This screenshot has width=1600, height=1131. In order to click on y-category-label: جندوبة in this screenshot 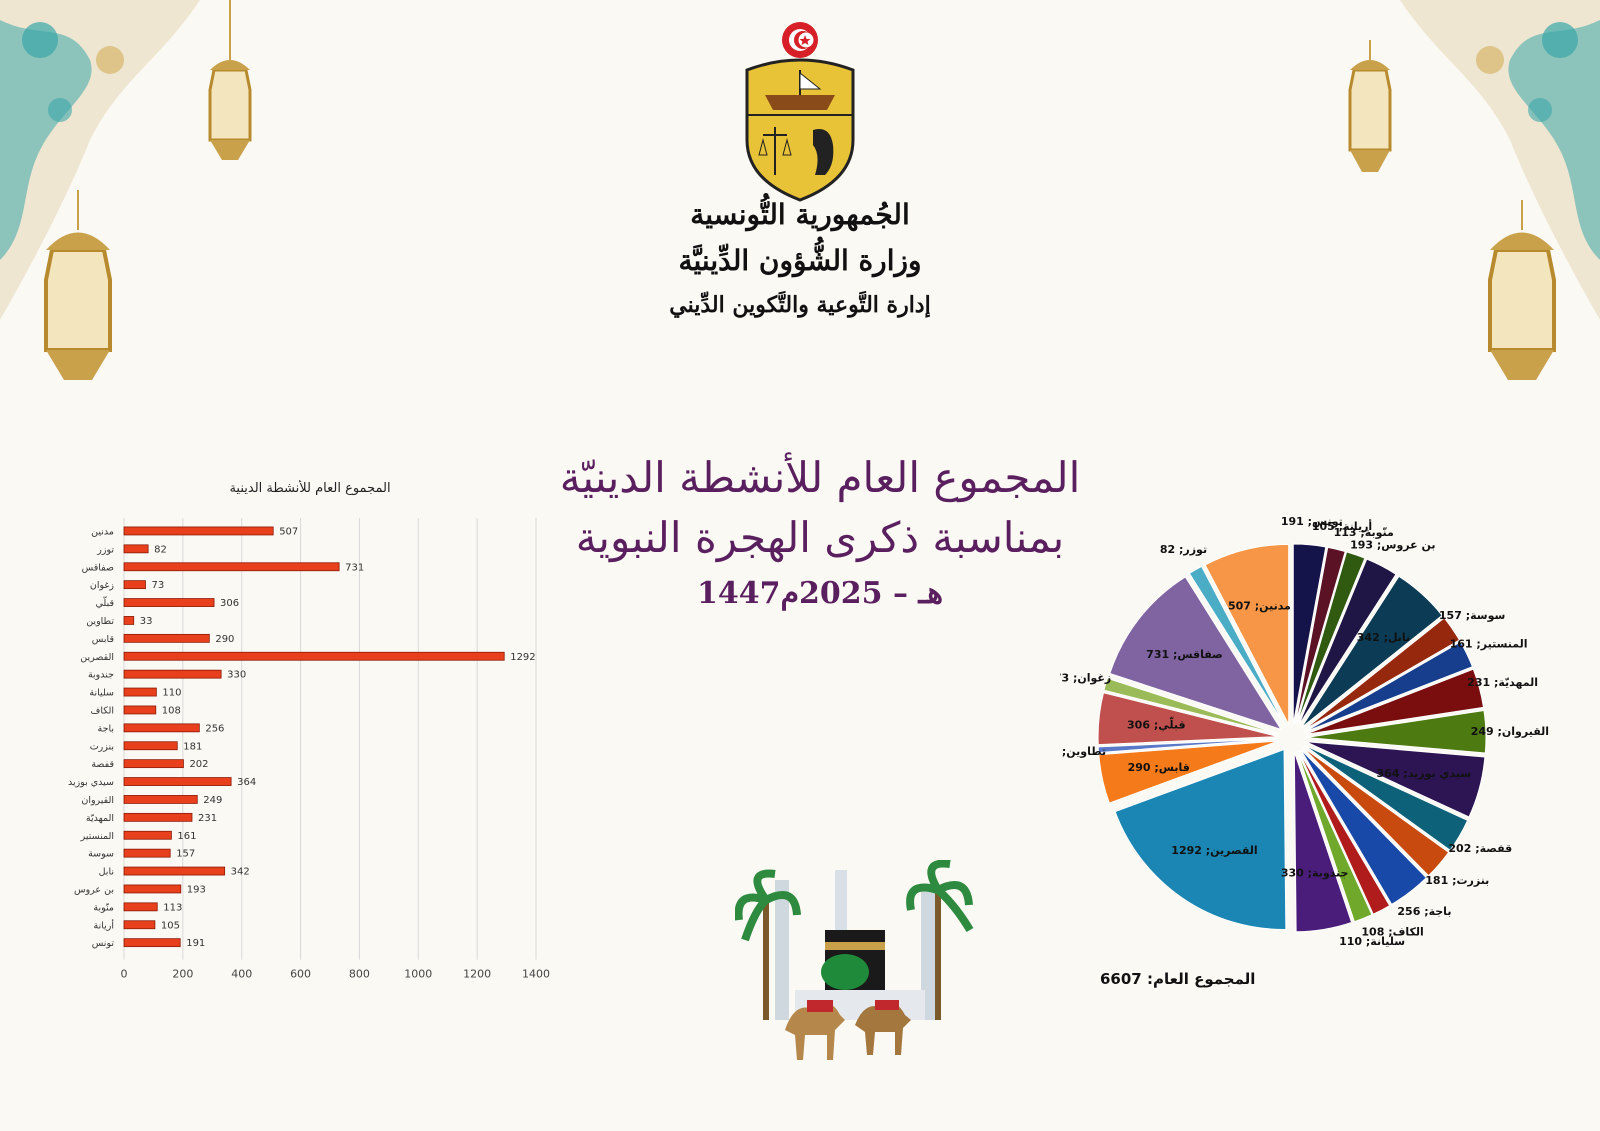, I will do `click(101, 675)`.